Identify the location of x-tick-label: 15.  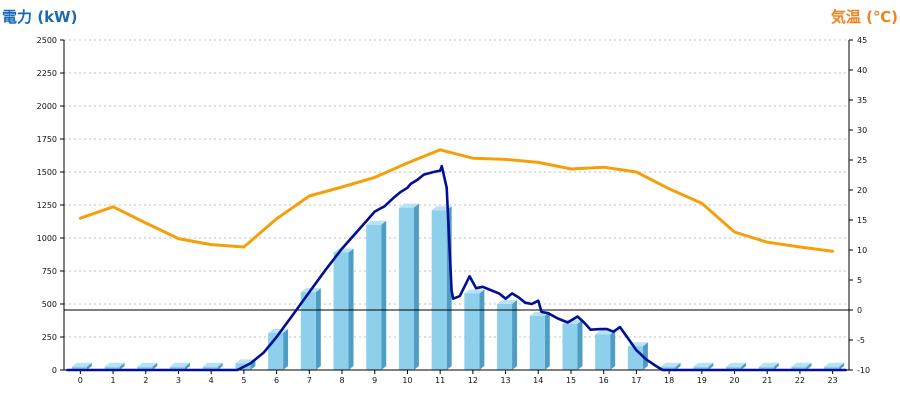
(571, 380).